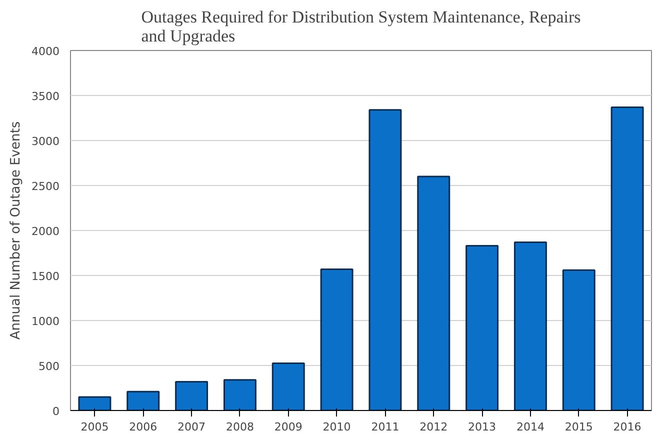 This screenshot has height=433, width=663. Describe the element at coordinates (578, 426) in the screenshot. I see `x-tick-label: 2015` at that location.